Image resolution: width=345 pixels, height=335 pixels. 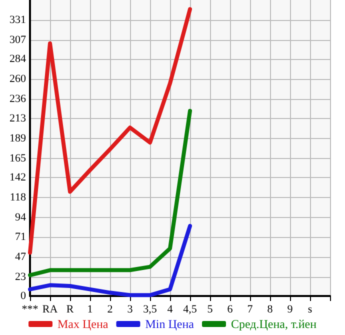 I want to click on y-tick-label: 0, so click(x=23, y=296).